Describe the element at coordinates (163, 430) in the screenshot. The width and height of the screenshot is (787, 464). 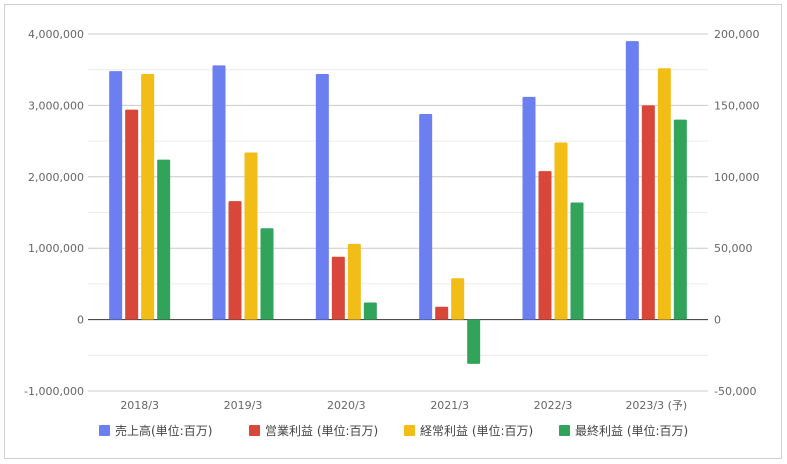
I see `legend-label: 売上高(単位:百万)` at that location.